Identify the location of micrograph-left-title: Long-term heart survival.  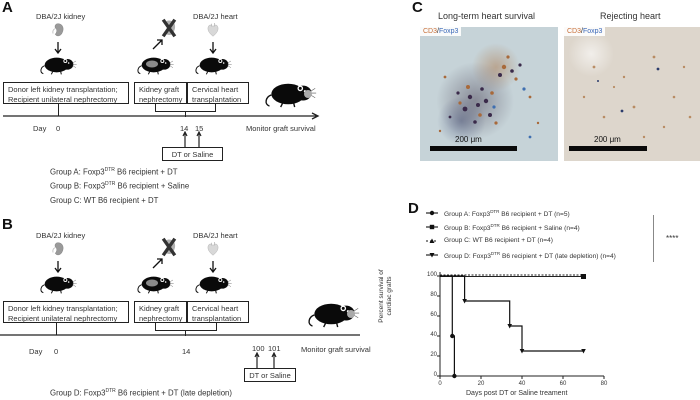
(487, 16).